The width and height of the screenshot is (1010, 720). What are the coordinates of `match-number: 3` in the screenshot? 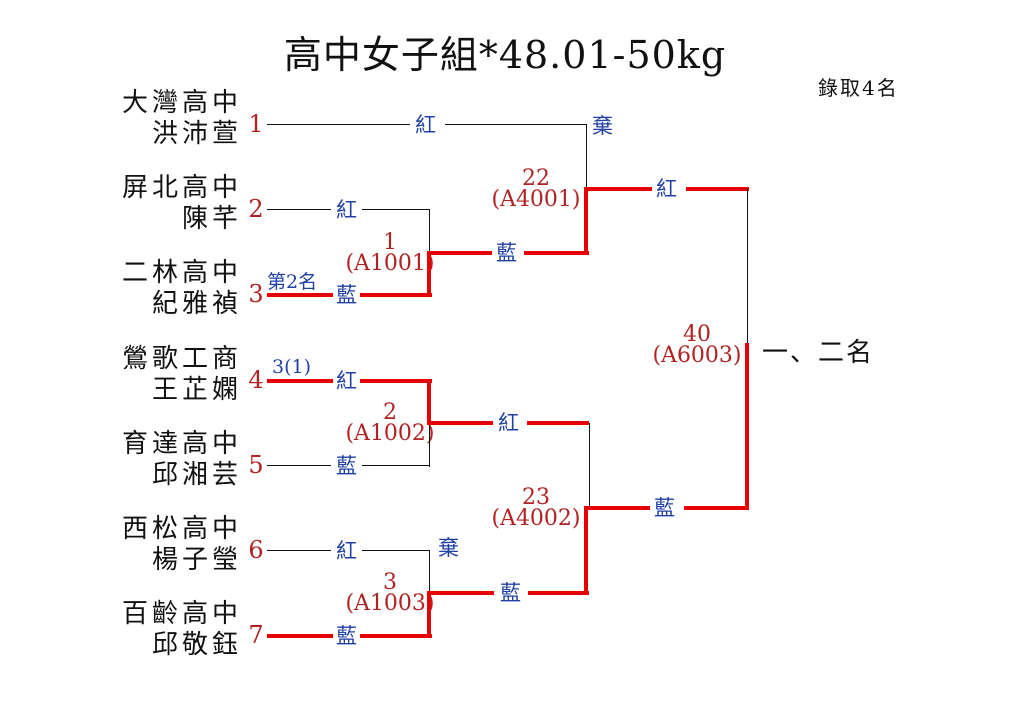 It's located at (390, 582).